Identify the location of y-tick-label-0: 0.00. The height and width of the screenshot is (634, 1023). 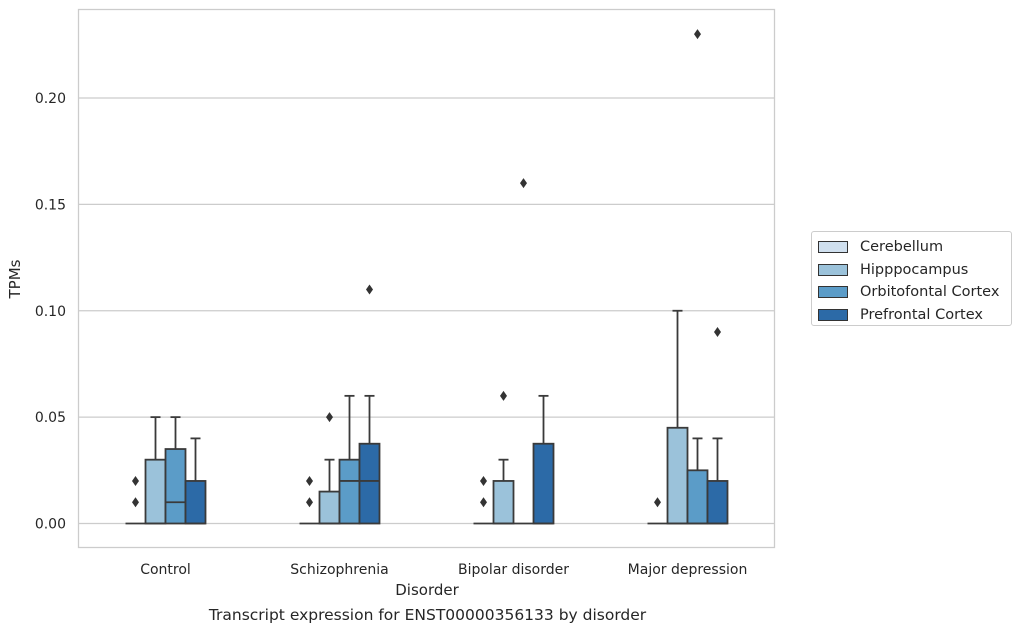
(50, 525).